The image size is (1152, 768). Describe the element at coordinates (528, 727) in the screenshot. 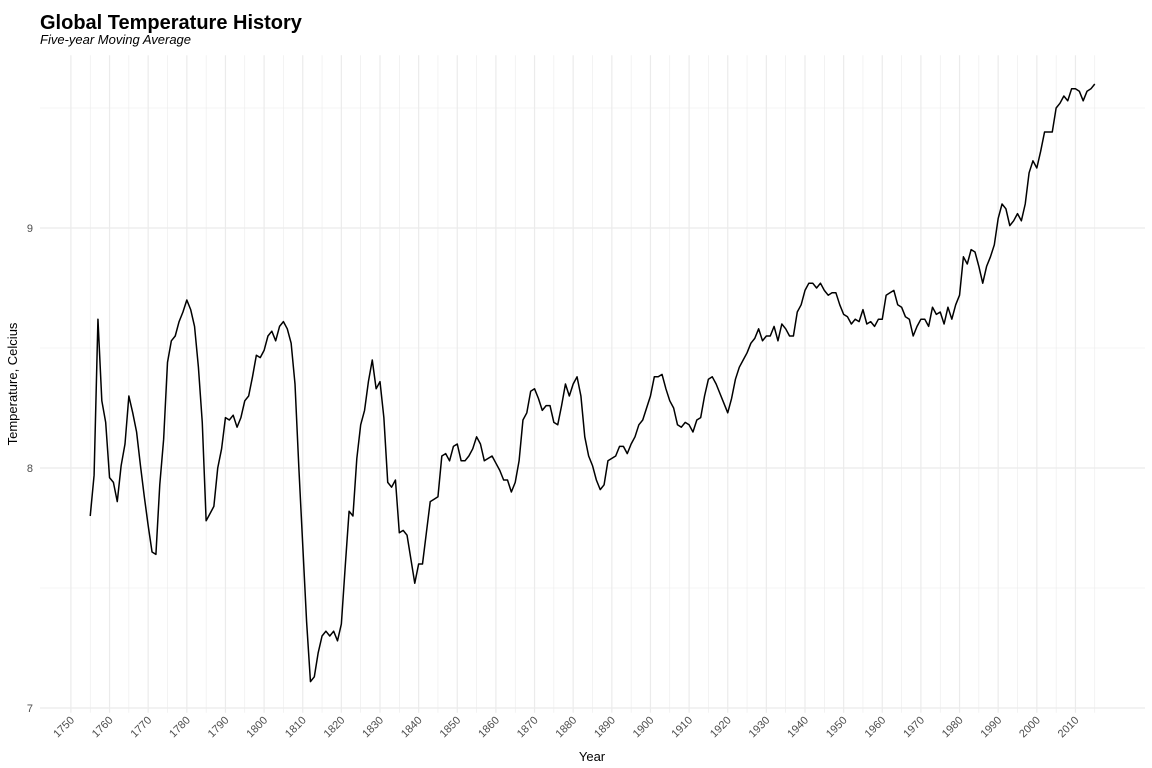

I see `x-tick-label: 1870` at that location.